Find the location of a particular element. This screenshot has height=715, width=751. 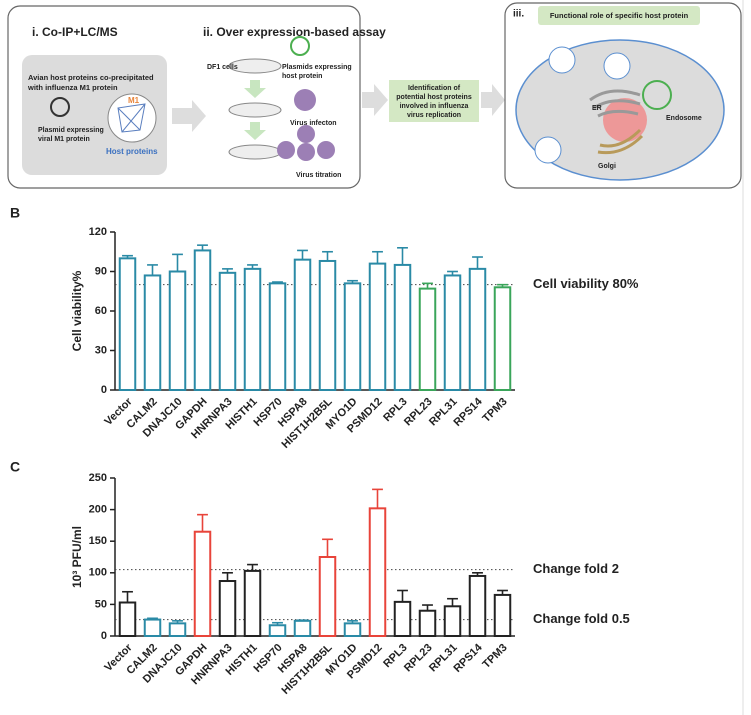

text: with influenza M1 protein is located at coordinates (72, 87).